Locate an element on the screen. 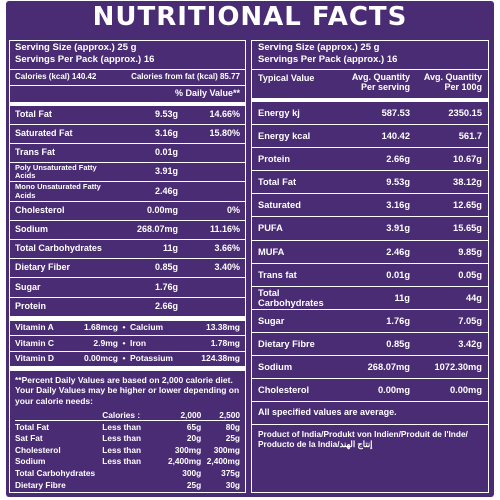 The width and height of the screenshot is (500, 500). nutrient-name: Saturated Fat is located at coordinates (44, 133).